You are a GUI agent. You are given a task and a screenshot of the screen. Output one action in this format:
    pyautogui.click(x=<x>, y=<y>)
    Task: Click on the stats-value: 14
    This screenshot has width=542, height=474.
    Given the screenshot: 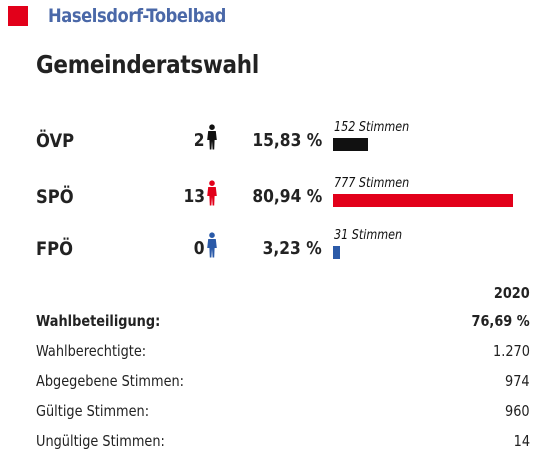 What is the action you would take?
    pyautogui.click(x=521, y=441)
    